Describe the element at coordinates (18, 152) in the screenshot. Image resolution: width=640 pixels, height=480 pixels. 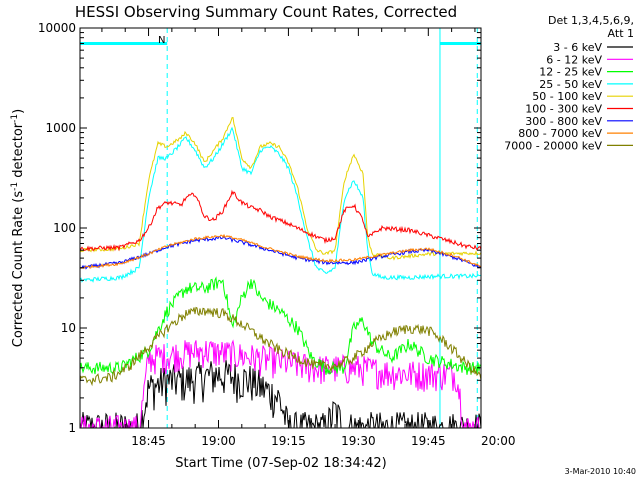
I see `y-axis-label-part2: detector` at that location.